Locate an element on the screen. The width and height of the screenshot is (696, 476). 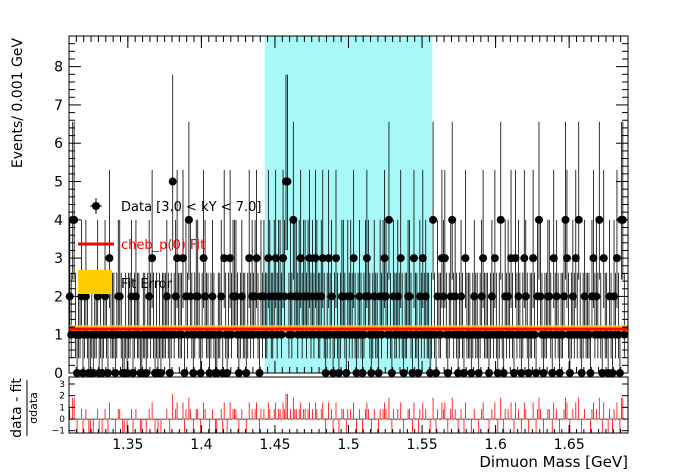
residual-y-axis-label-denominator: σdata is located at coordinates (33, 408).